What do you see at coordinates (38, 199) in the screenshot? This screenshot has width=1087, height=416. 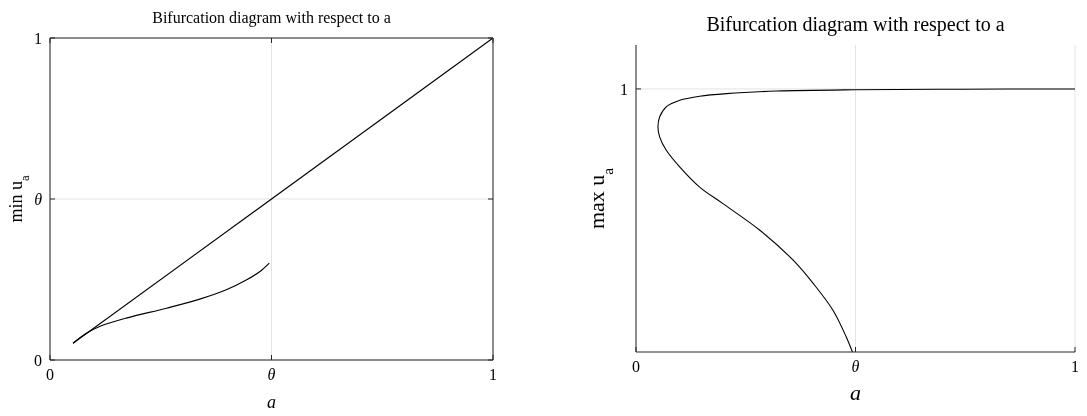 I see `y-tick-label: θ` at bounding box center [38, 199].